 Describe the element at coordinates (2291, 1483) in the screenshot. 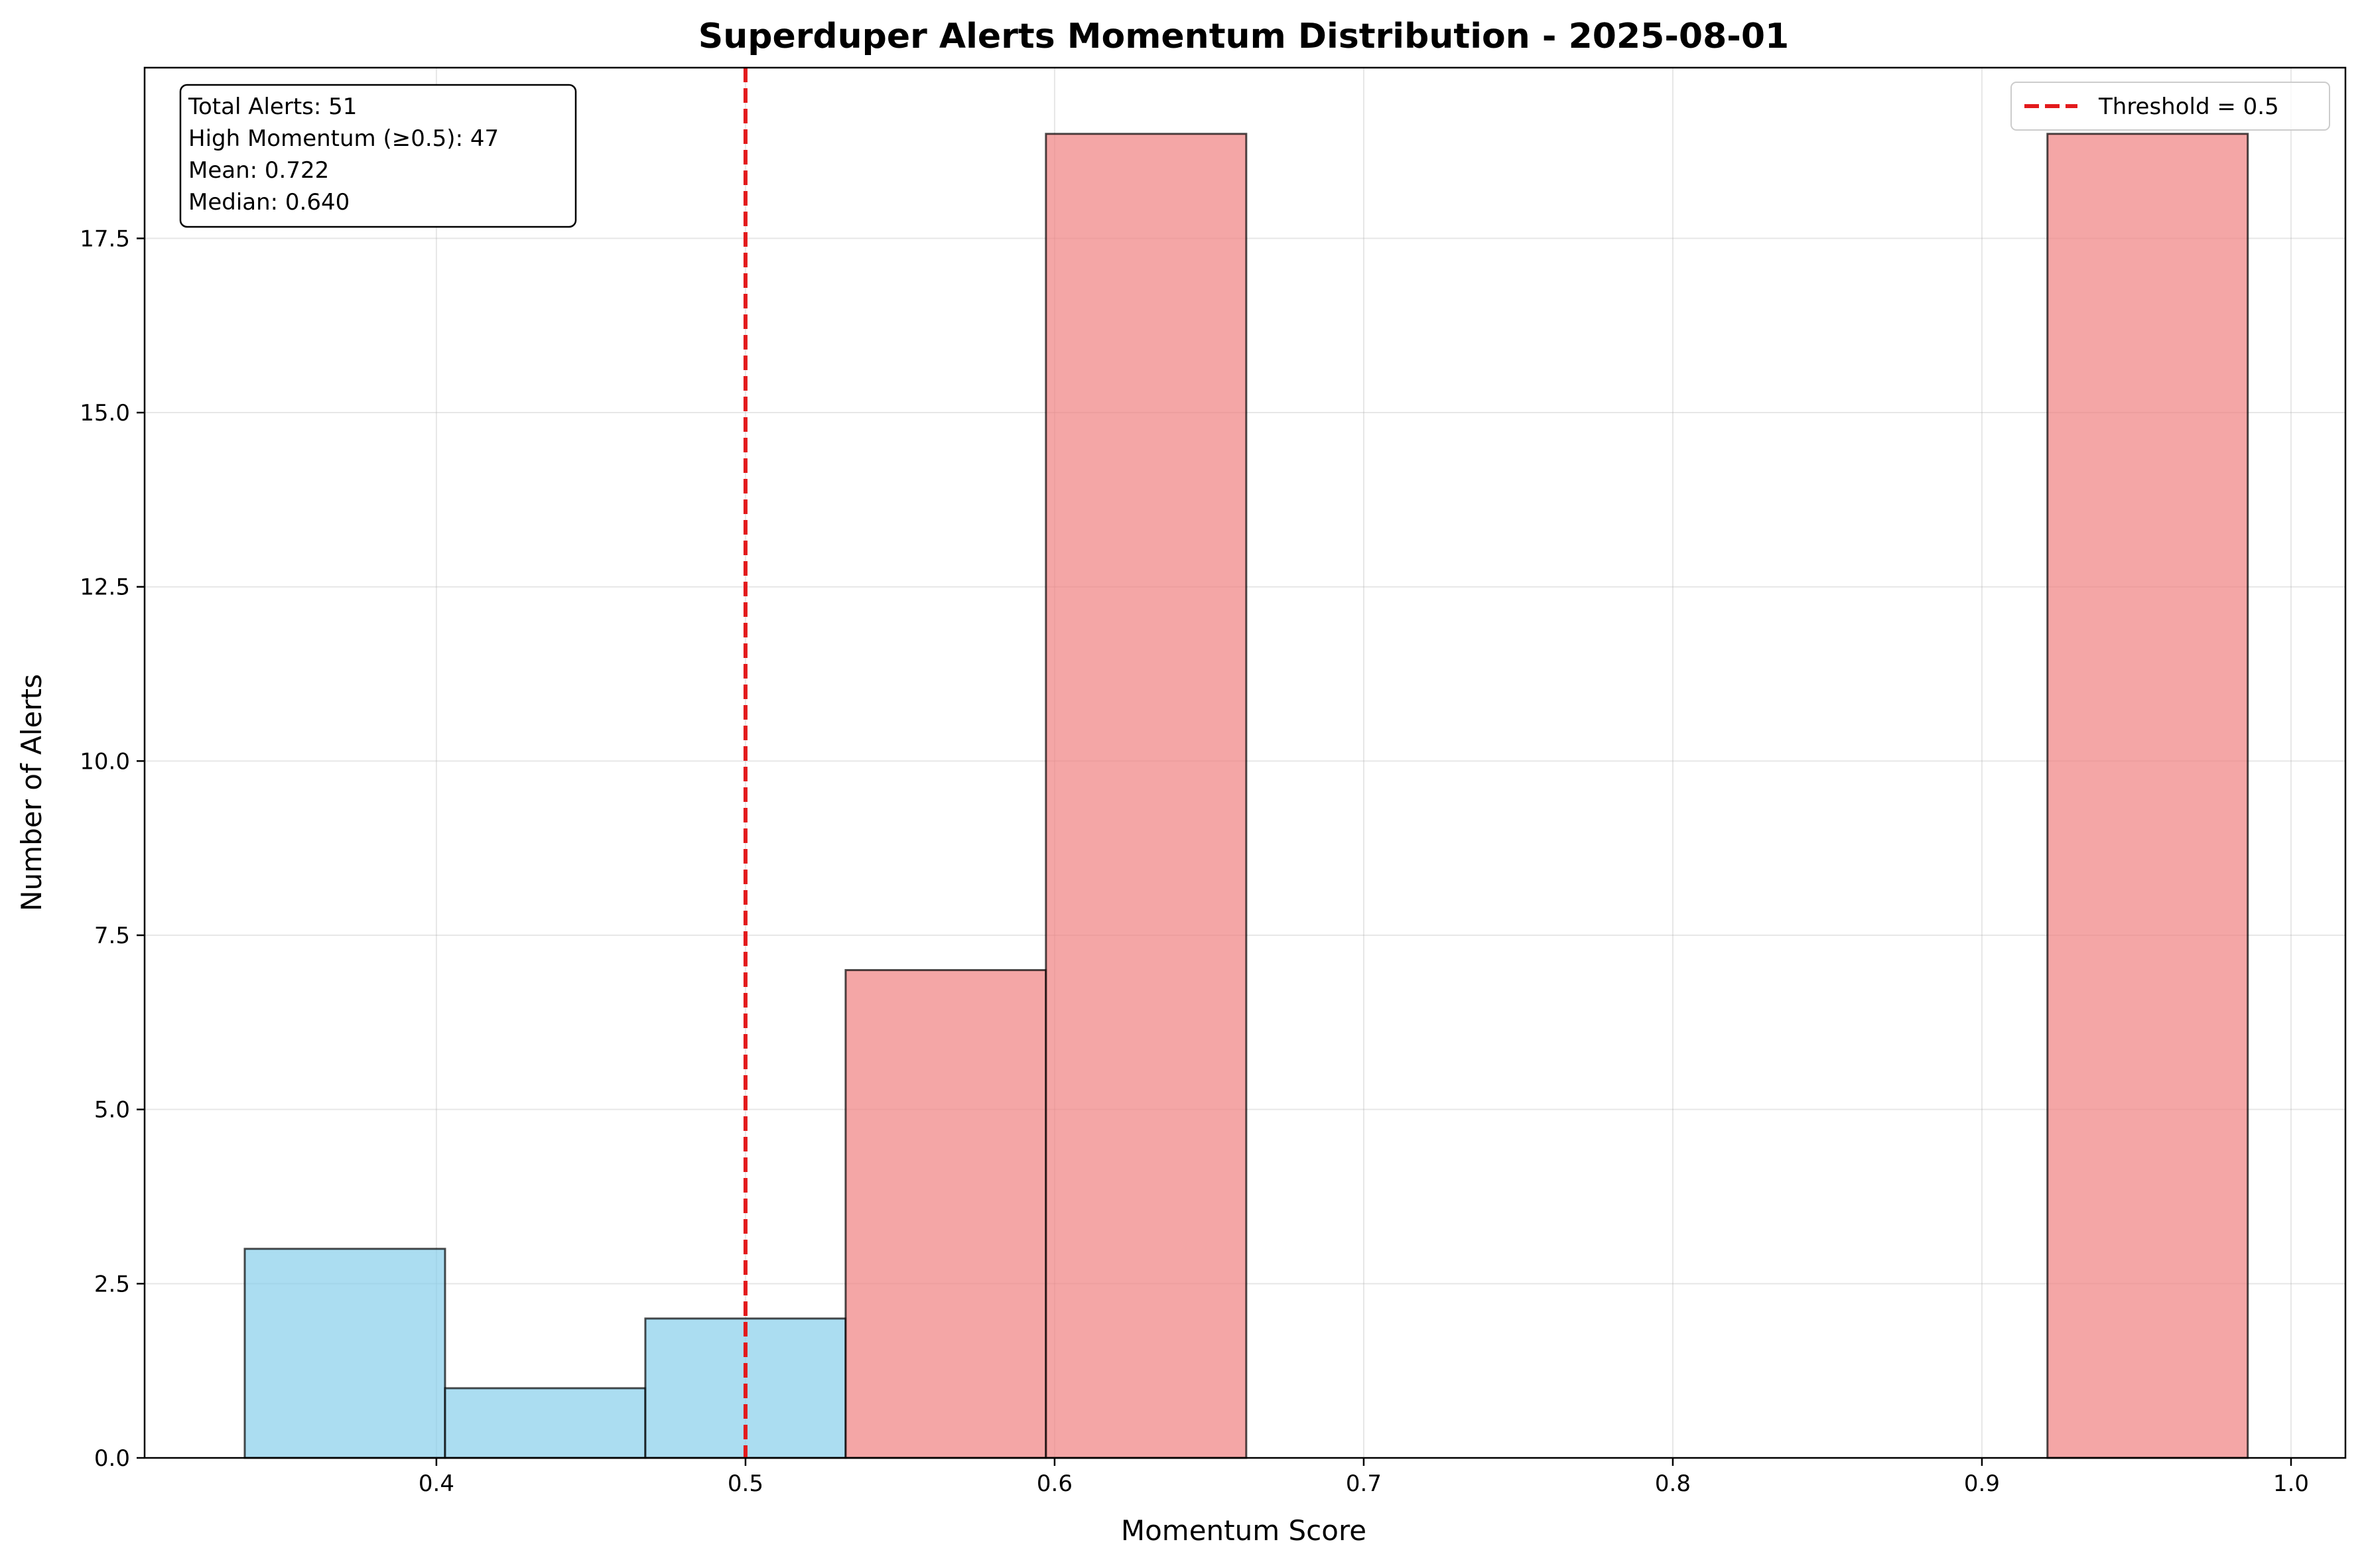

I see `x-tick-label-6: 1.0` at that location.